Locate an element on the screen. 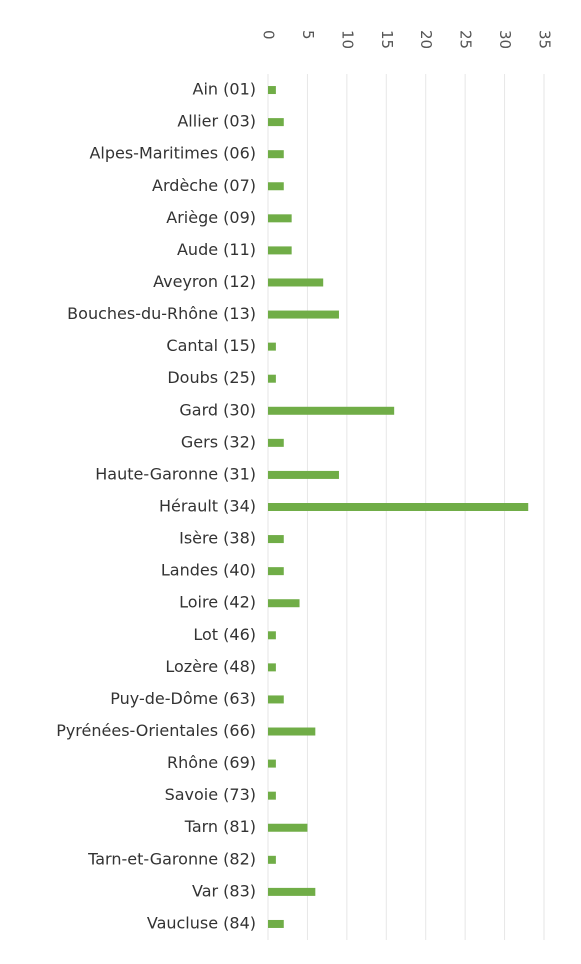 The height and width of the screenshot is (964, 581). y-tick-label: Aude (11) is located at coordinates (216, 249).